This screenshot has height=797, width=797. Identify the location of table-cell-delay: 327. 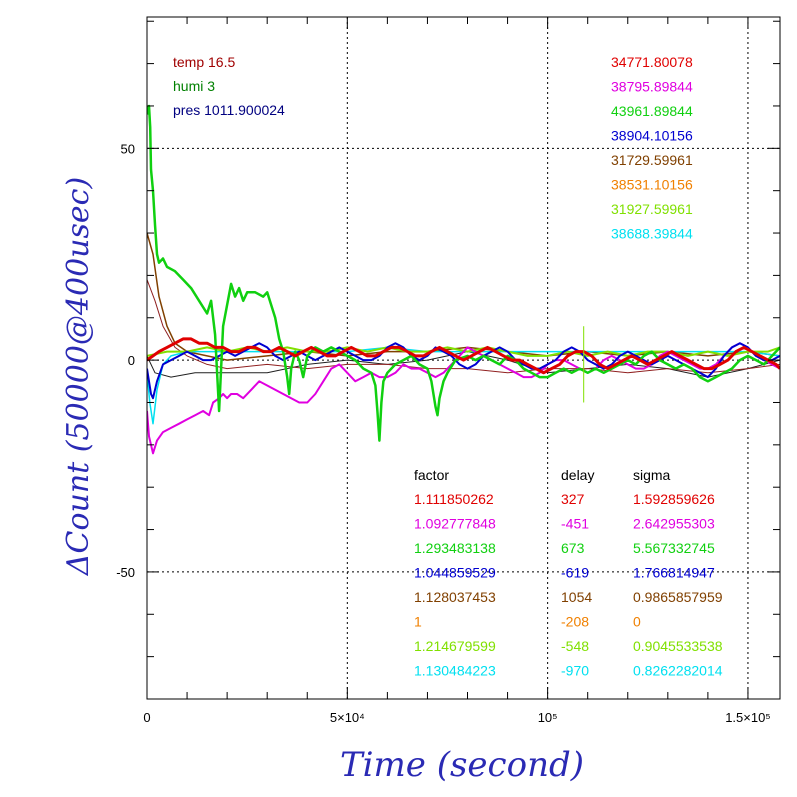
(573, 499).